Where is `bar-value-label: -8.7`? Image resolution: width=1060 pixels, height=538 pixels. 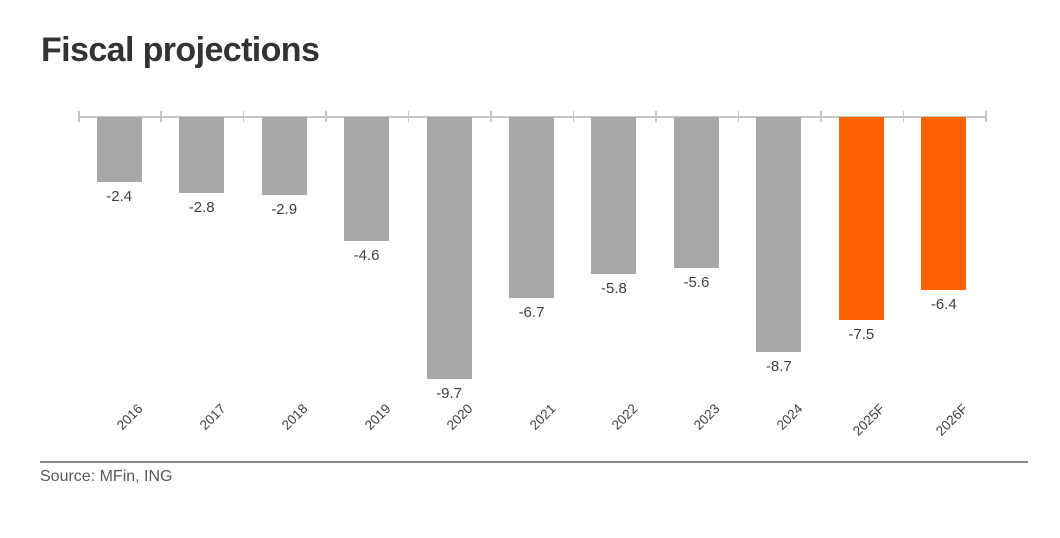 bar-value-label: -8.7 is located at coordinates (778, 366).